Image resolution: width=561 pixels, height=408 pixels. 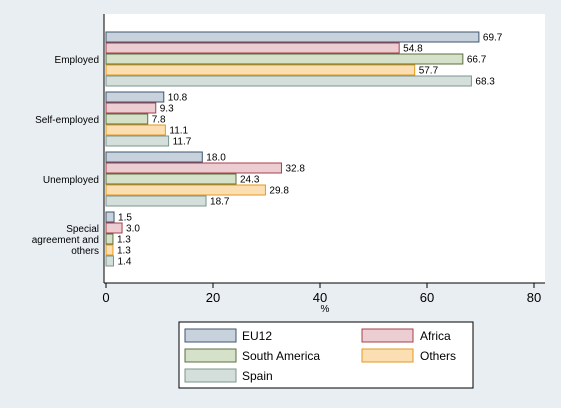 I want to click on category-label-1: Self-employed, so click(x=67, y=120).